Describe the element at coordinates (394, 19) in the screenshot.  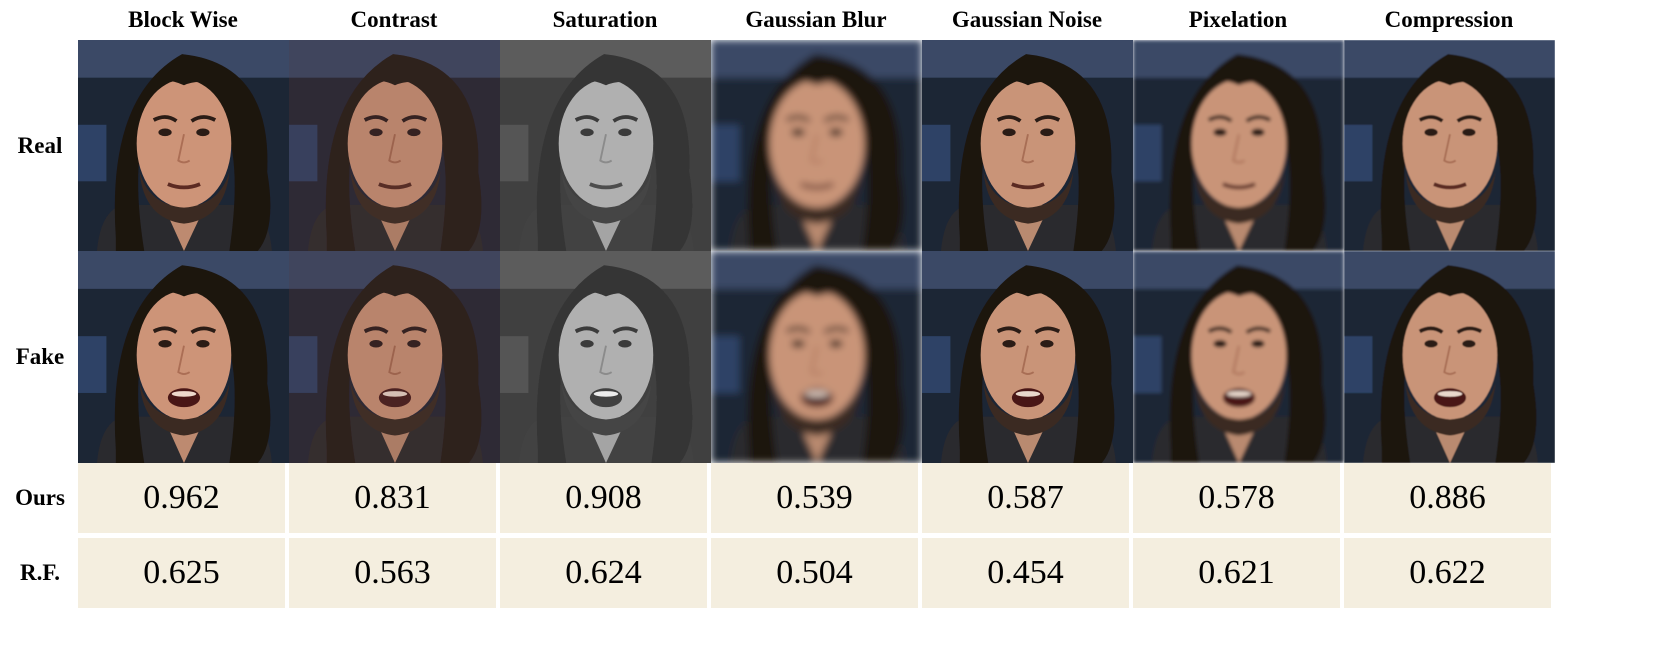
I see `column-header: Contrast` at that location.